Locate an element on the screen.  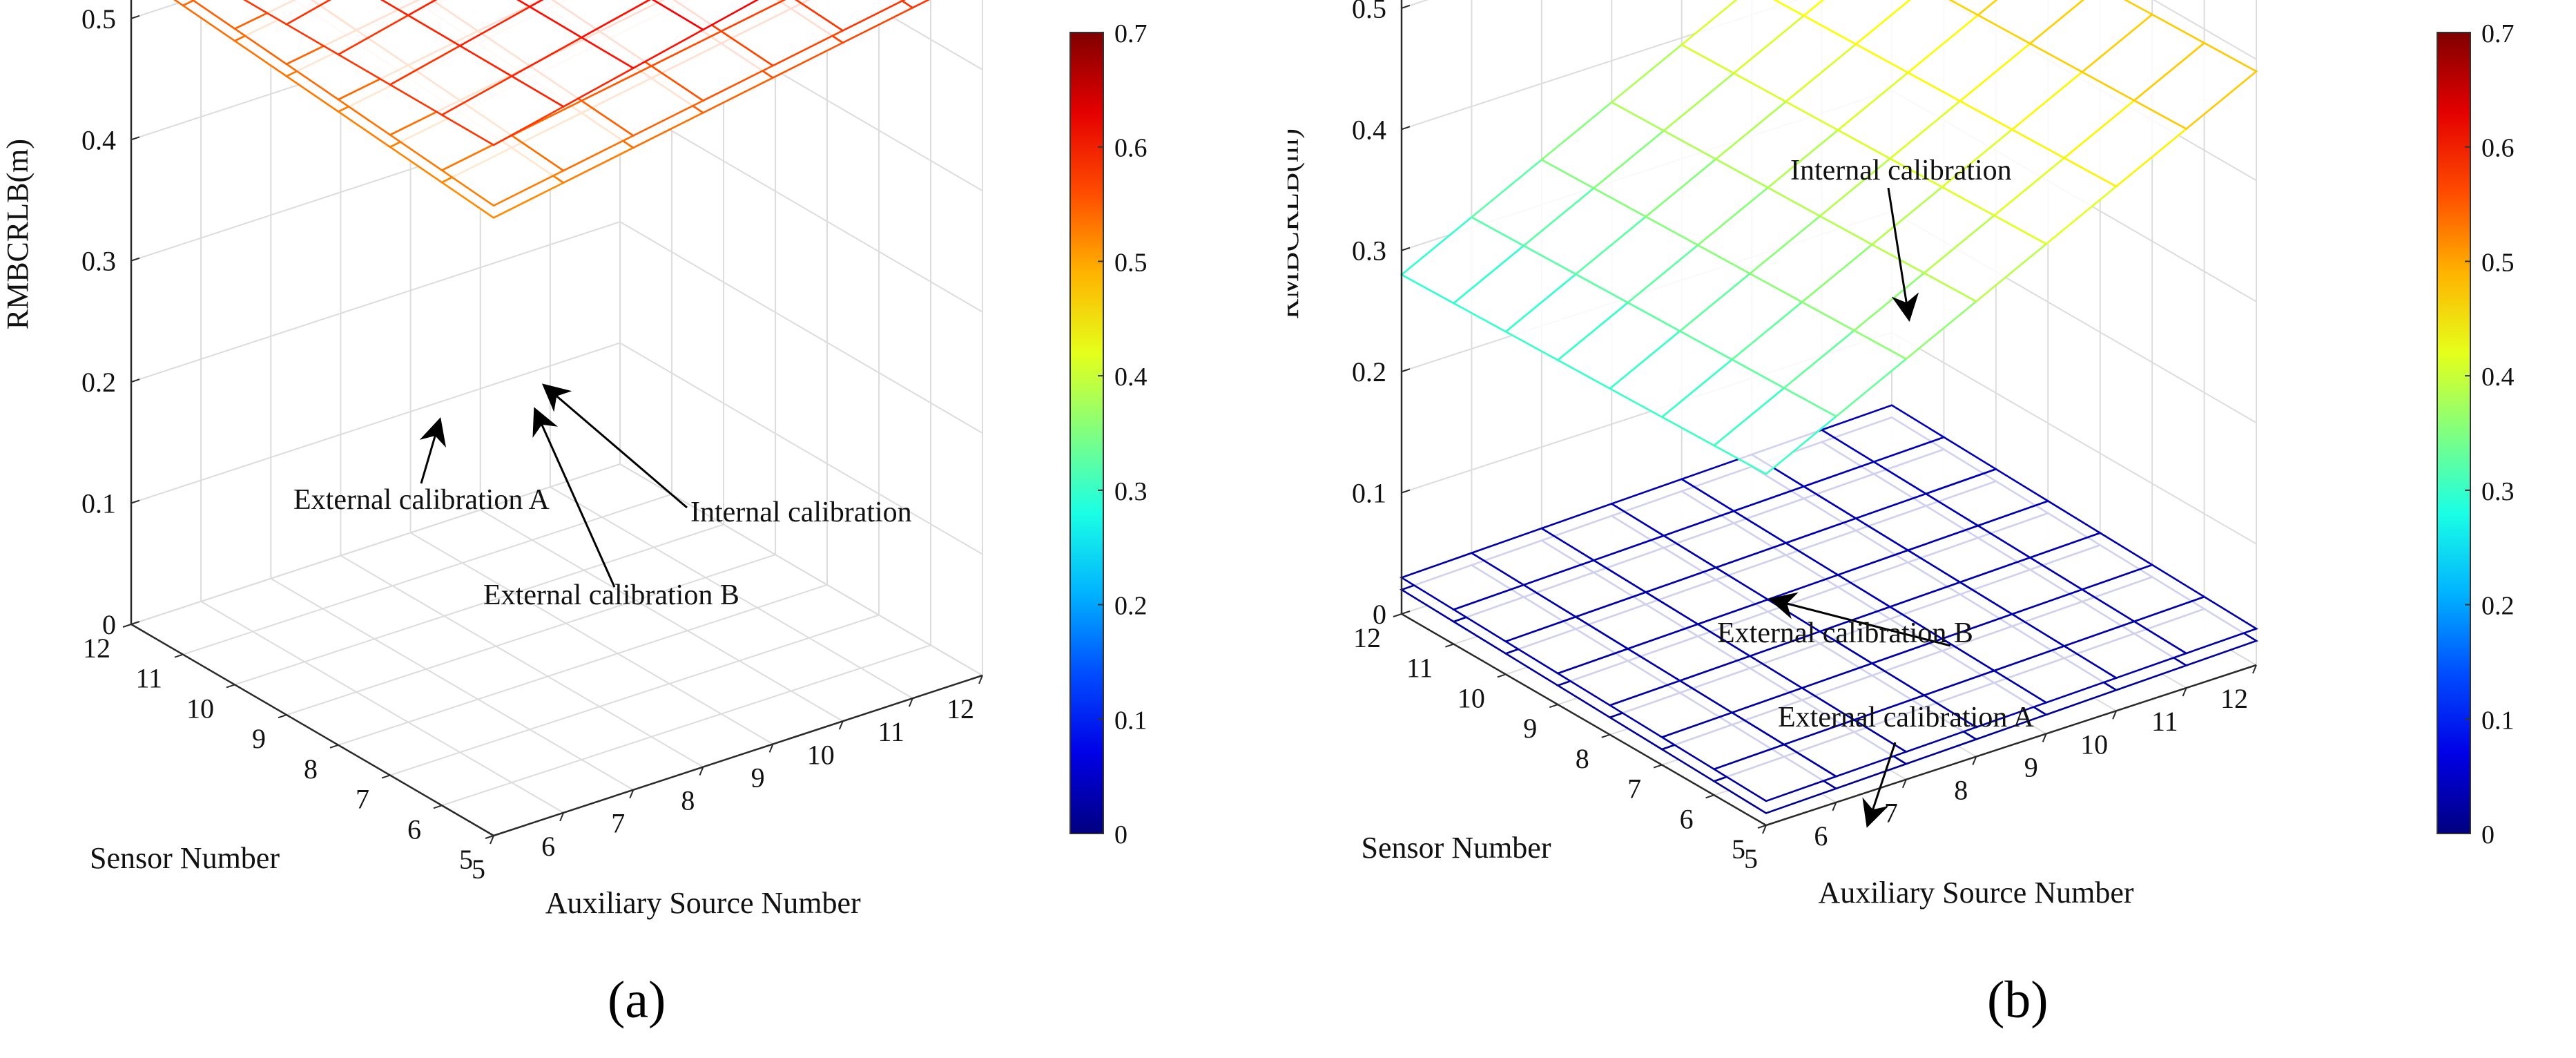
x-axis-line is located at coordinates (2011, 745).